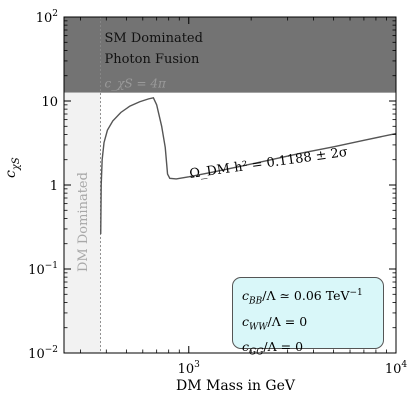  Describe the element at coordinates (54, 186) in the screenshot. I see `y-tick-label: 1` at that location.